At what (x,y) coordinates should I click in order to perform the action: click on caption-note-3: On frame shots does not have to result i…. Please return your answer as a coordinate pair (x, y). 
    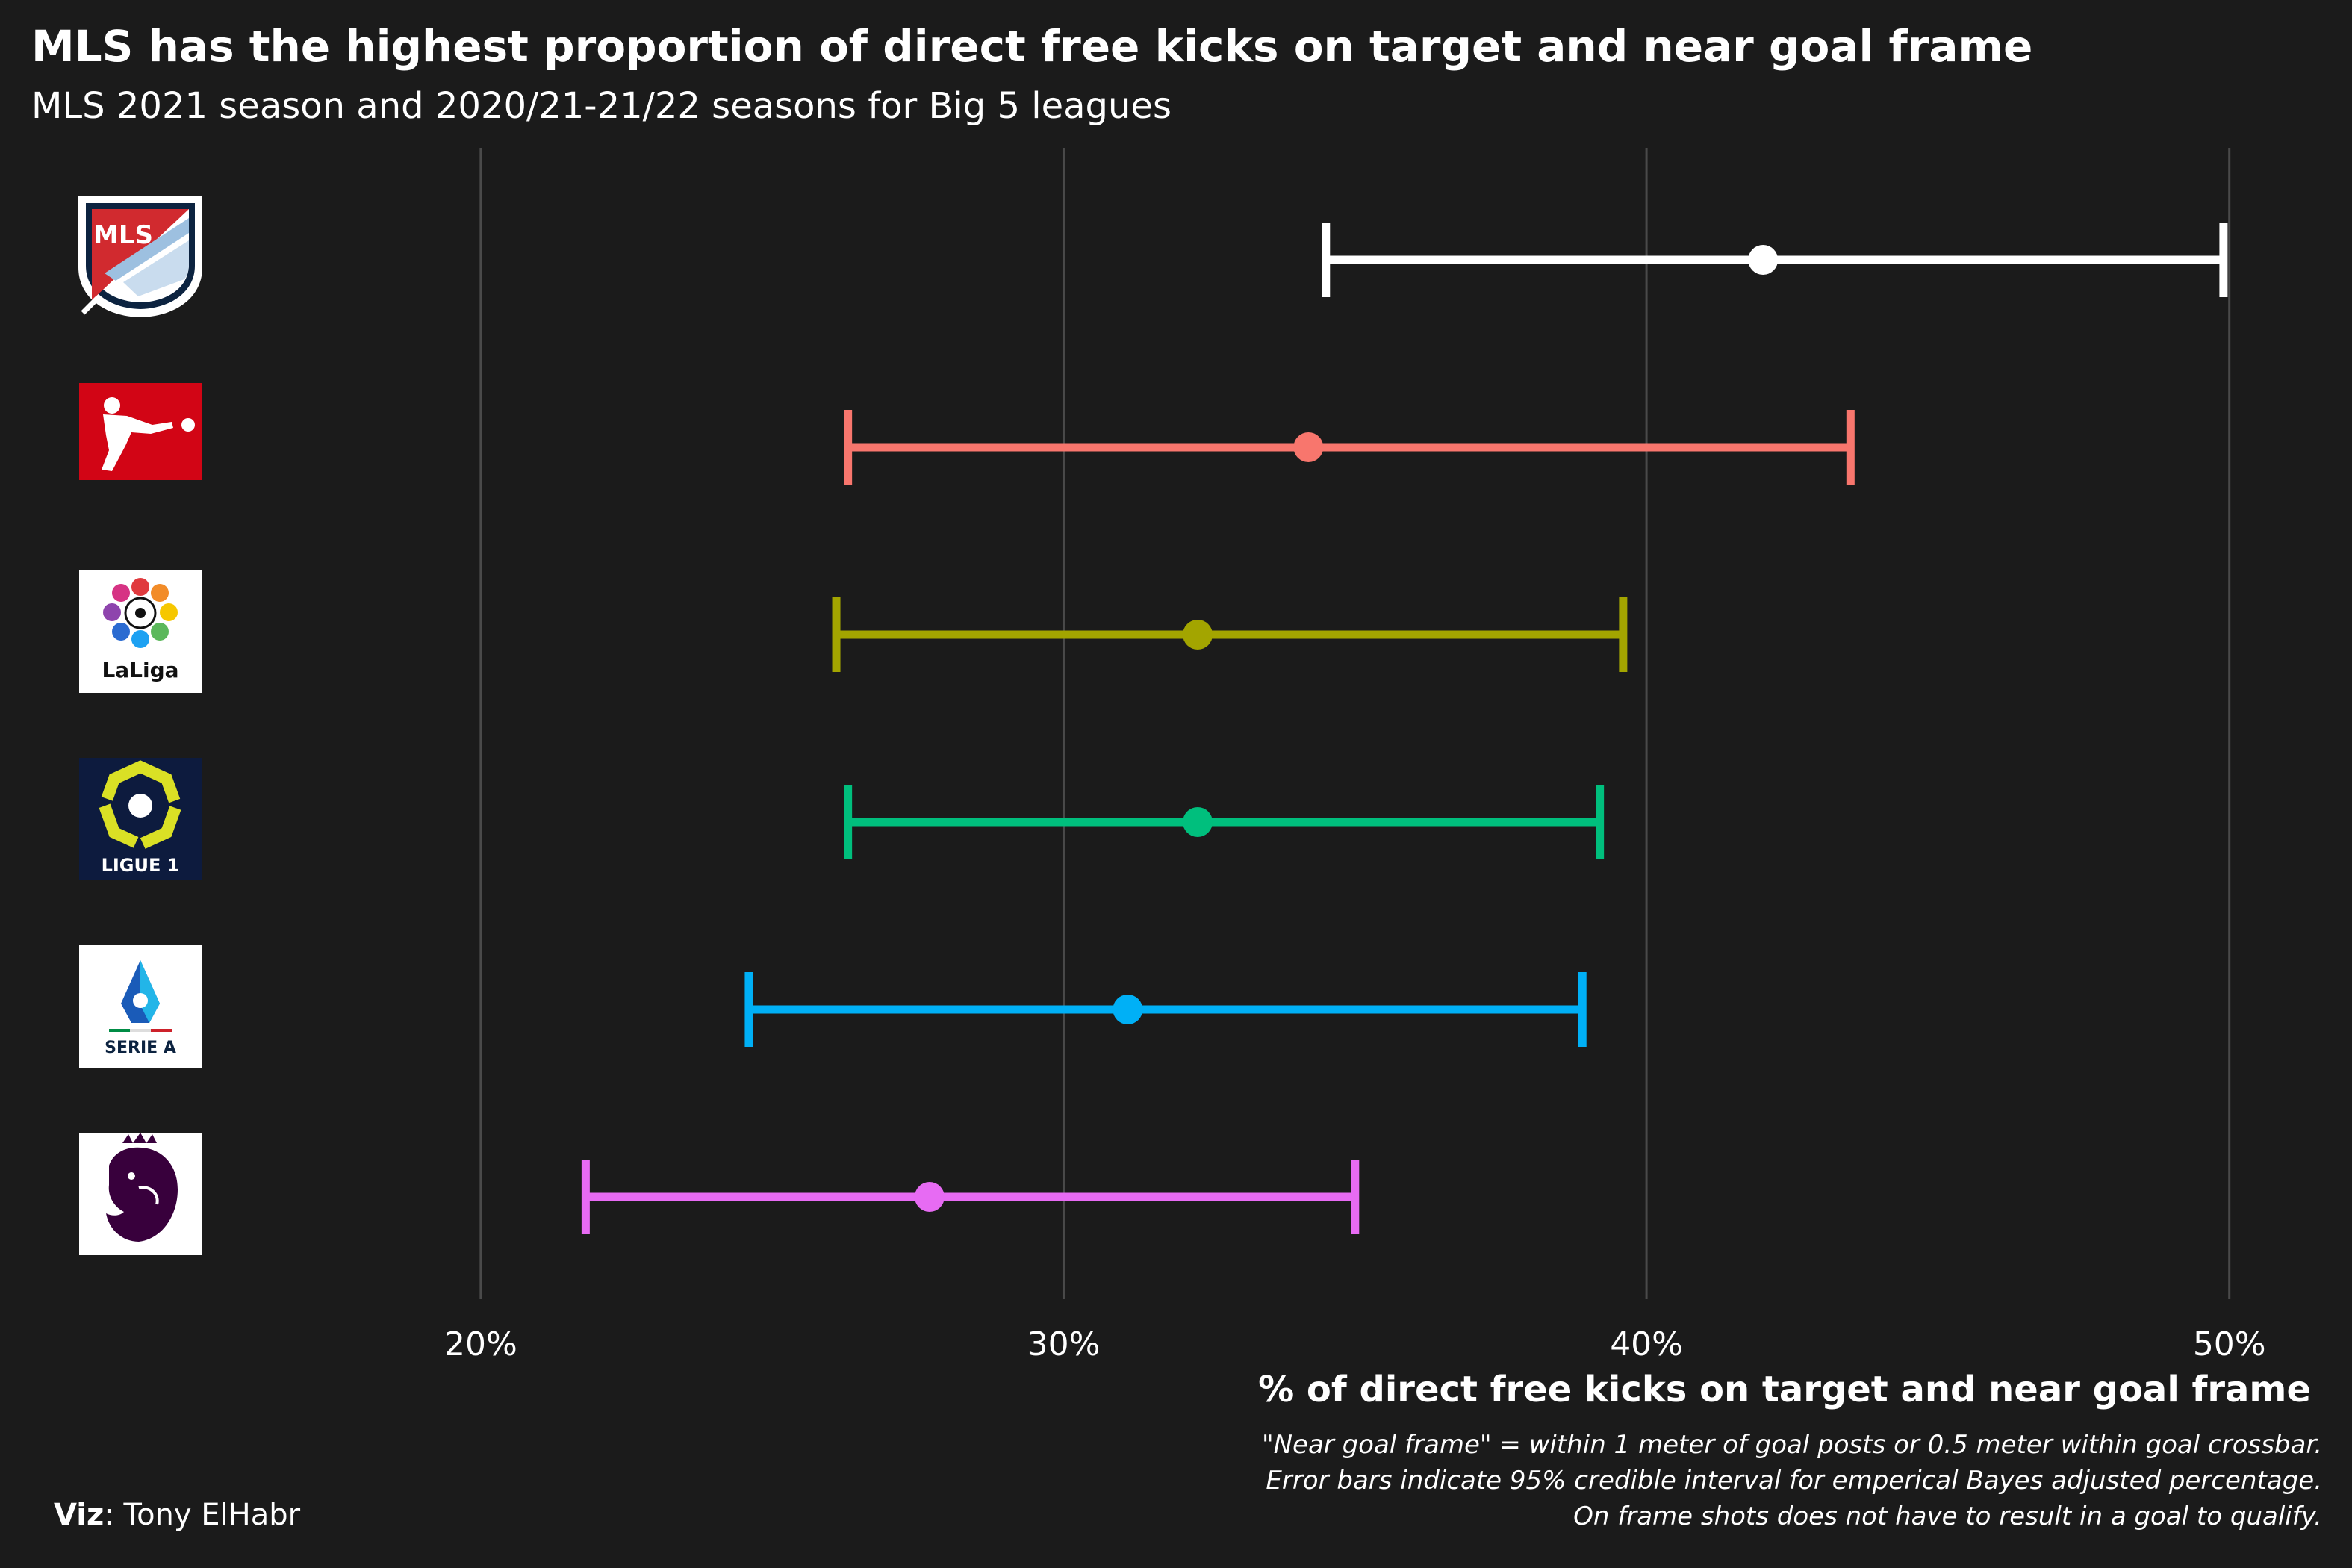
    Looking at the image, I should click on (1947, 1516).